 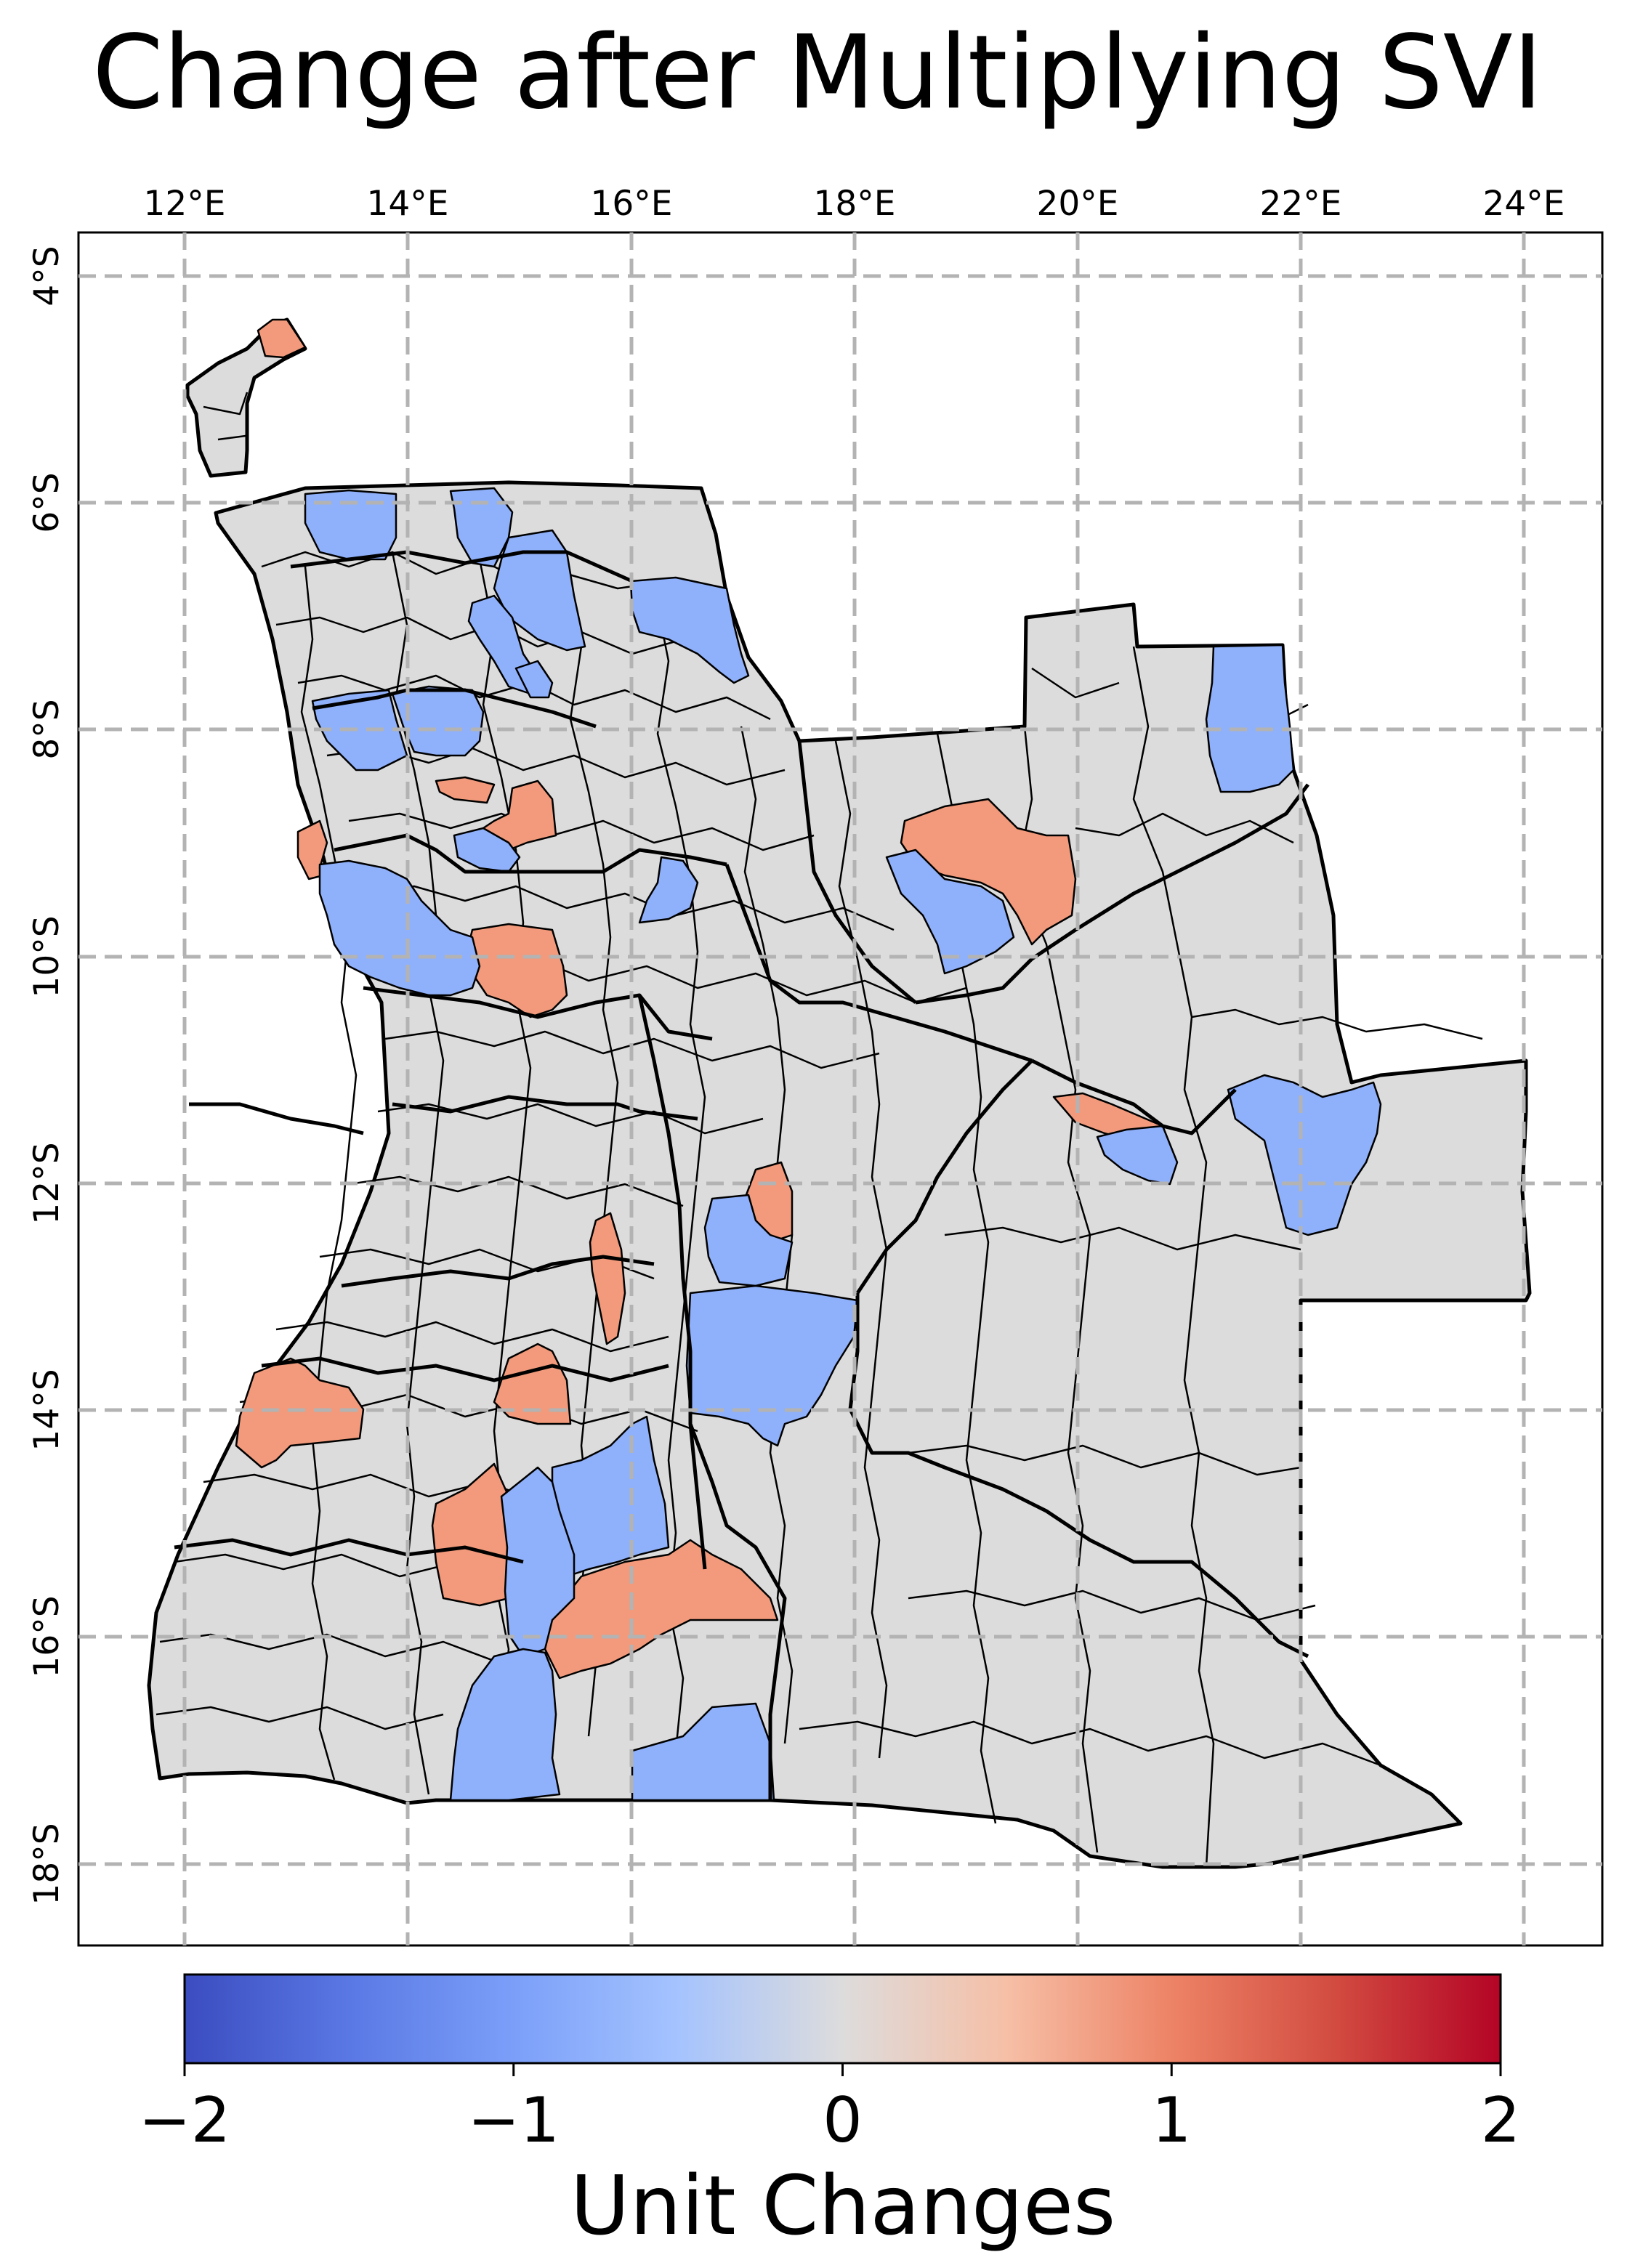 I want to click on lon-tick-label: 18°E, so click(x=854, y=204).